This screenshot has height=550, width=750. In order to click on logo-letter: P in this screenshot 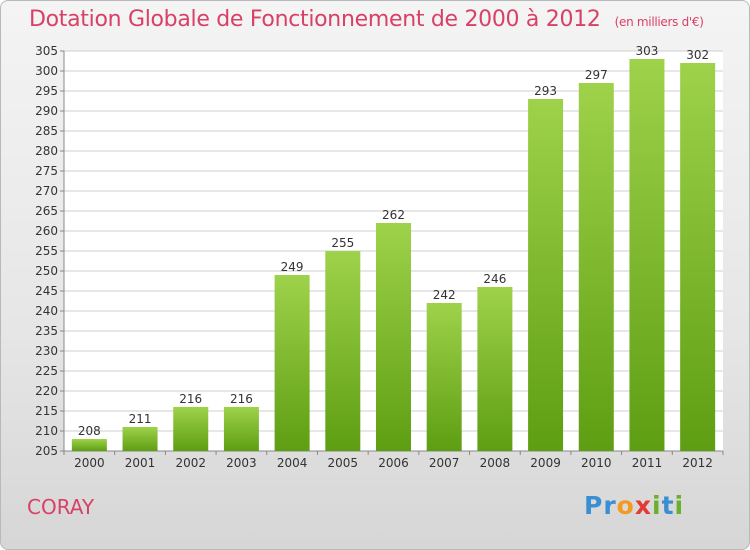, I will do `click(594, 505)`.